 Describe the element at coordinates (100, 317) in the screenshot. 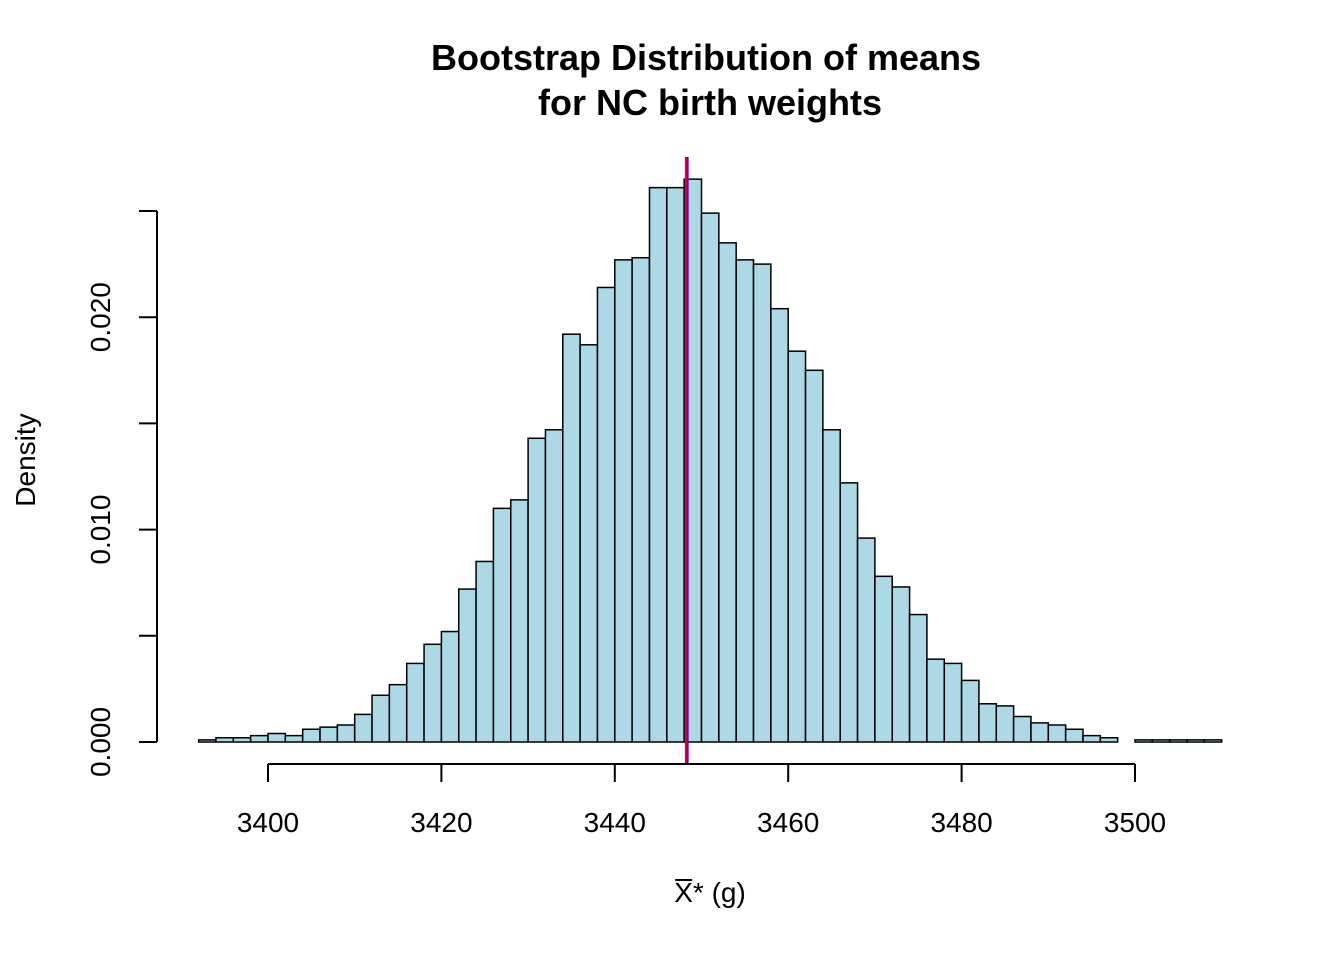

I see `y-tick-label: 0.020` at that location.